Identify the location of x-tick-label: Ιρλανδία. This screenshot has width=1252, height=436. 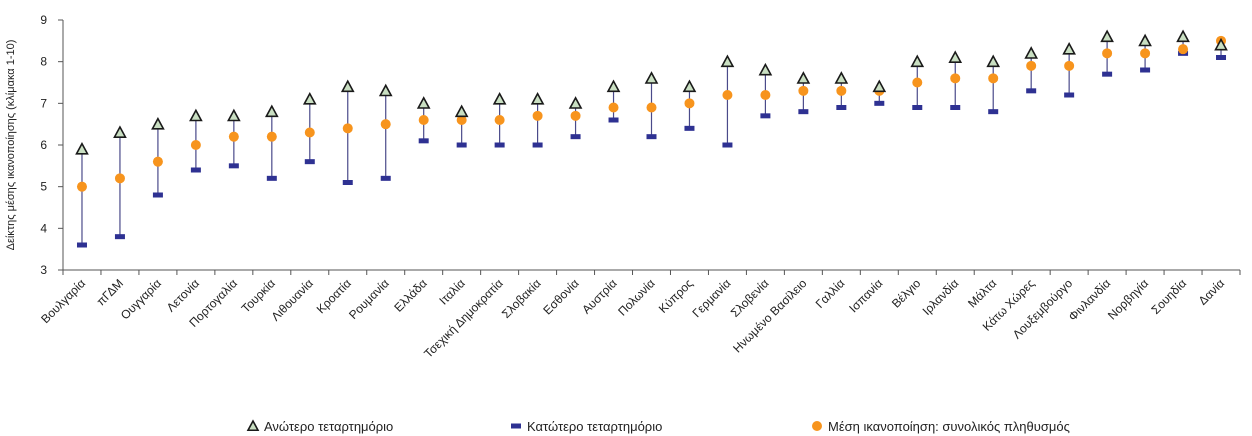
(941, 297).